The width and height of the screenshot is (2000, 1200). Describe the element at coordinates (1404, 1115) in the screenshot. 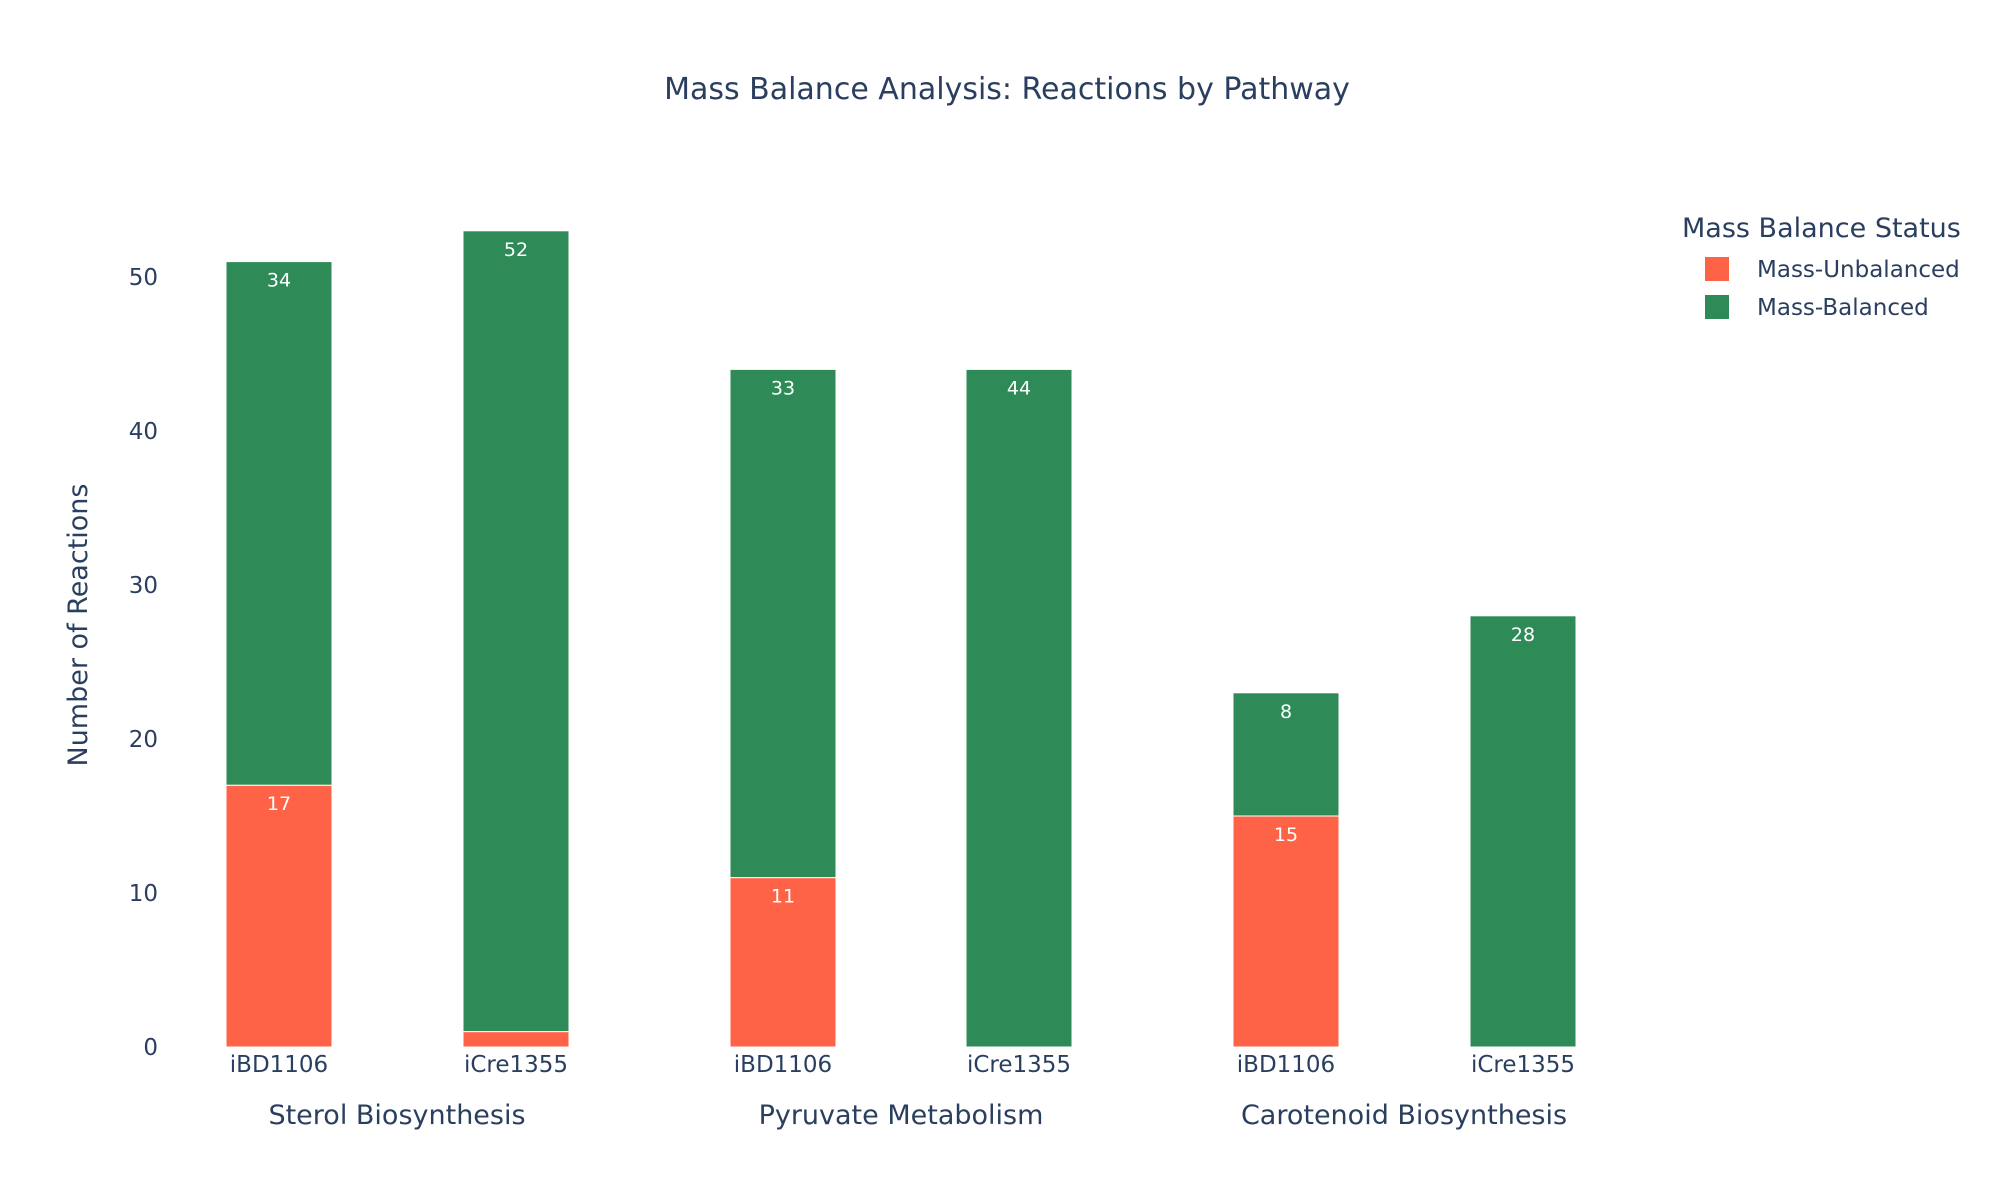

I see `x-group-label: Carotenoid Biosynthesis` at that location.